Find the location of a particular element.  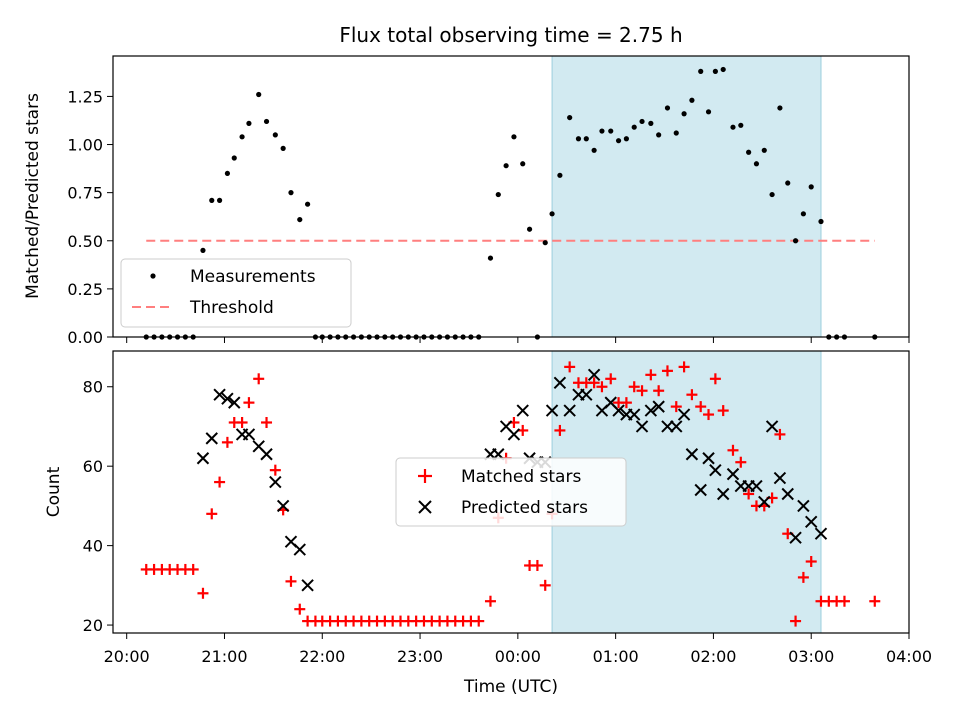

y-tick-label: 40 is located at coordinates (93, 546).